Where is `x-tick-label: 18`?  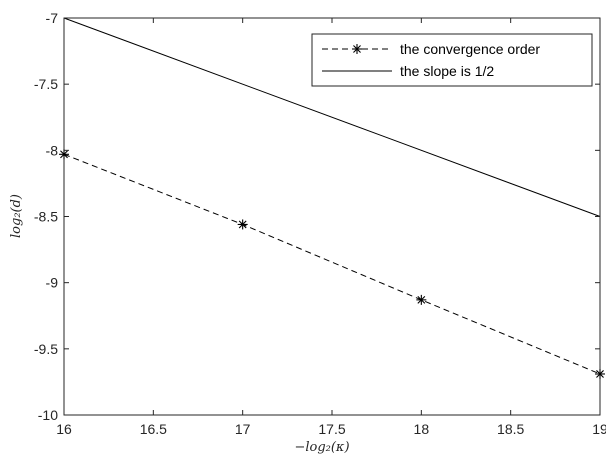
x-tick-label: 18 is located at coordinates (422, 429).